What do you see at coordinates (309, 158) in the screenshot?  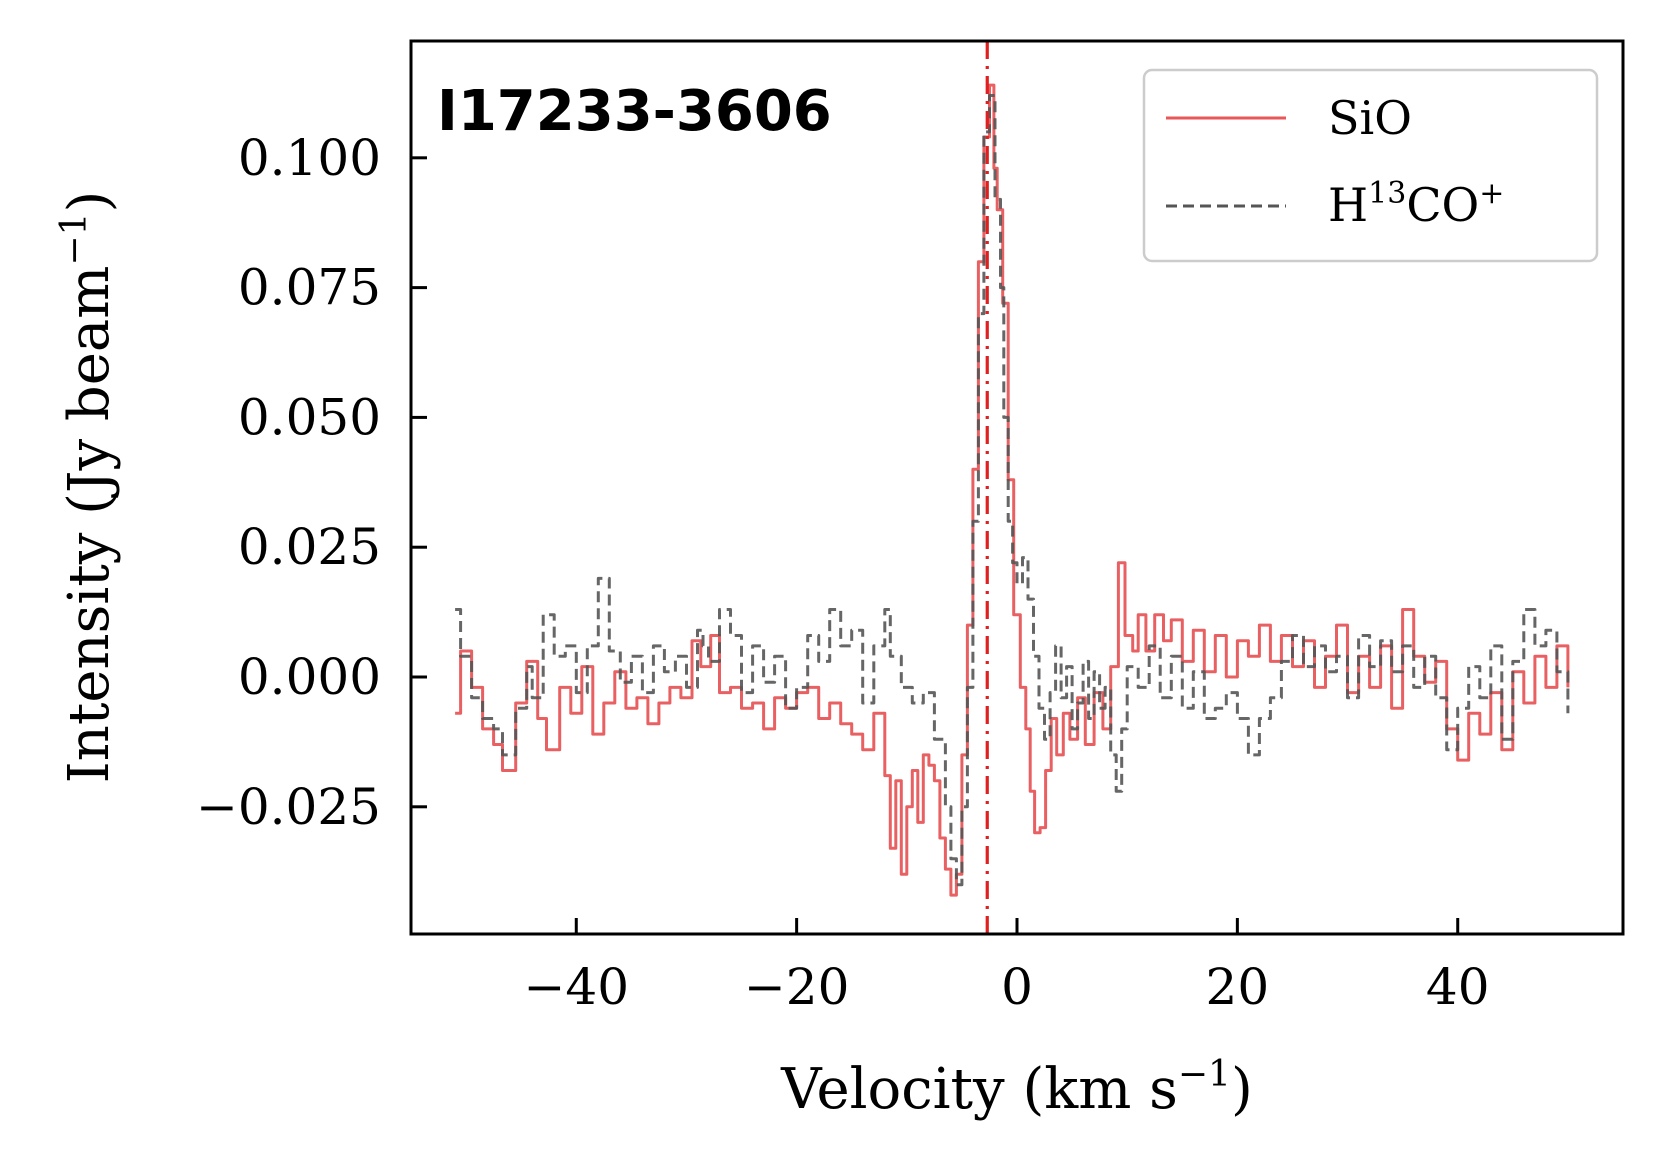 I see `y-tick-label: 0.100` at bounding box center [309, 158].